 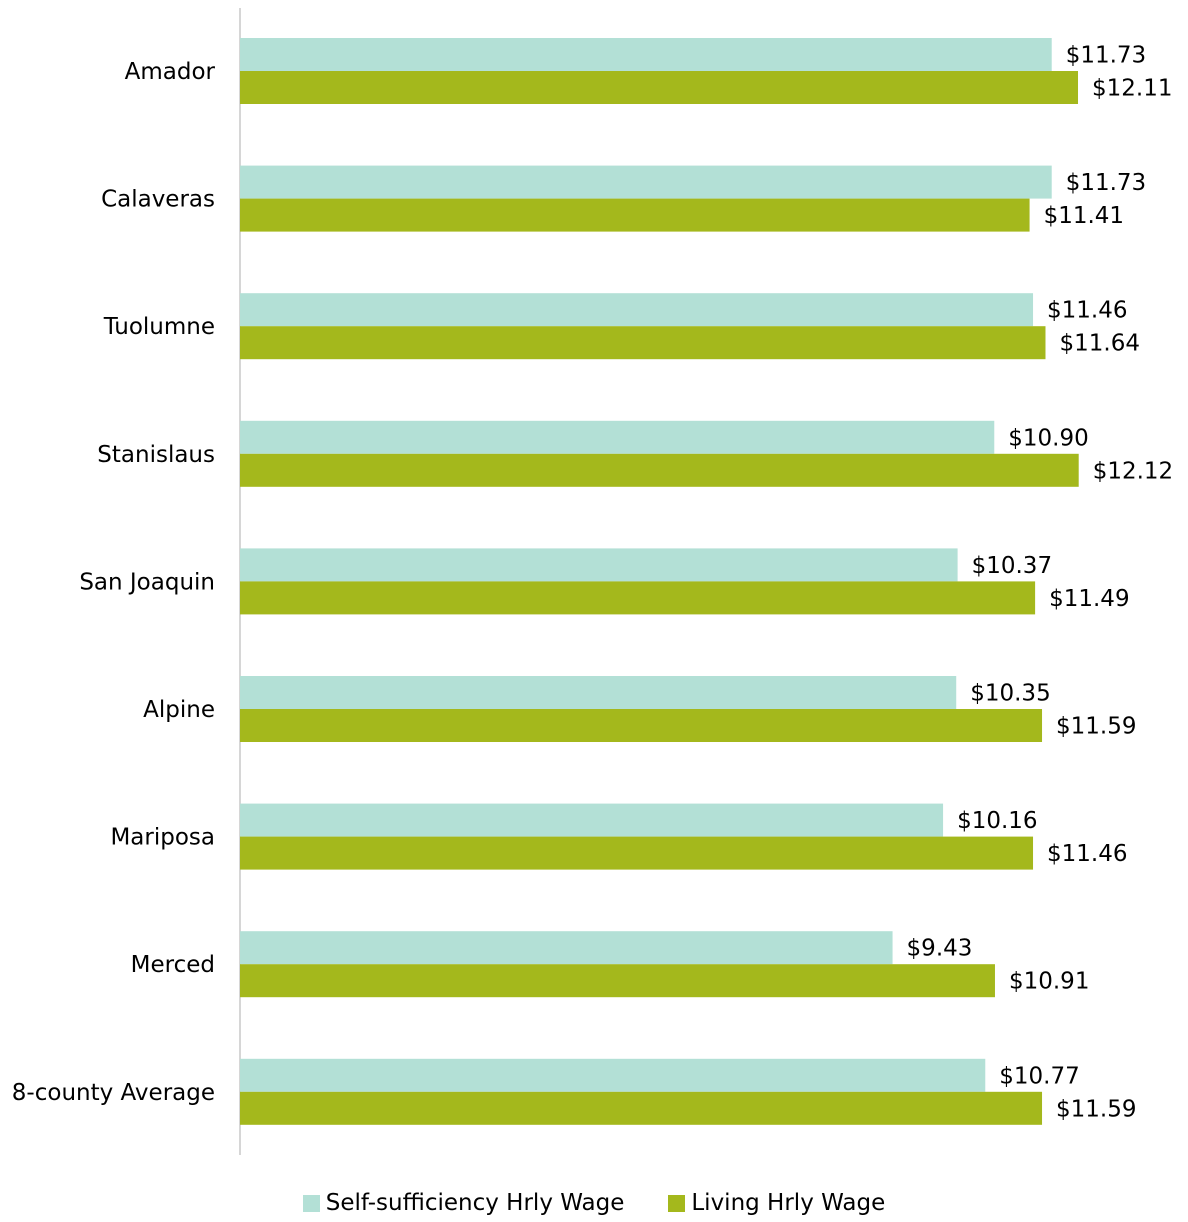 I want to click on bar-living-hrly-wage-calaveras, so click(x=635, y=215).